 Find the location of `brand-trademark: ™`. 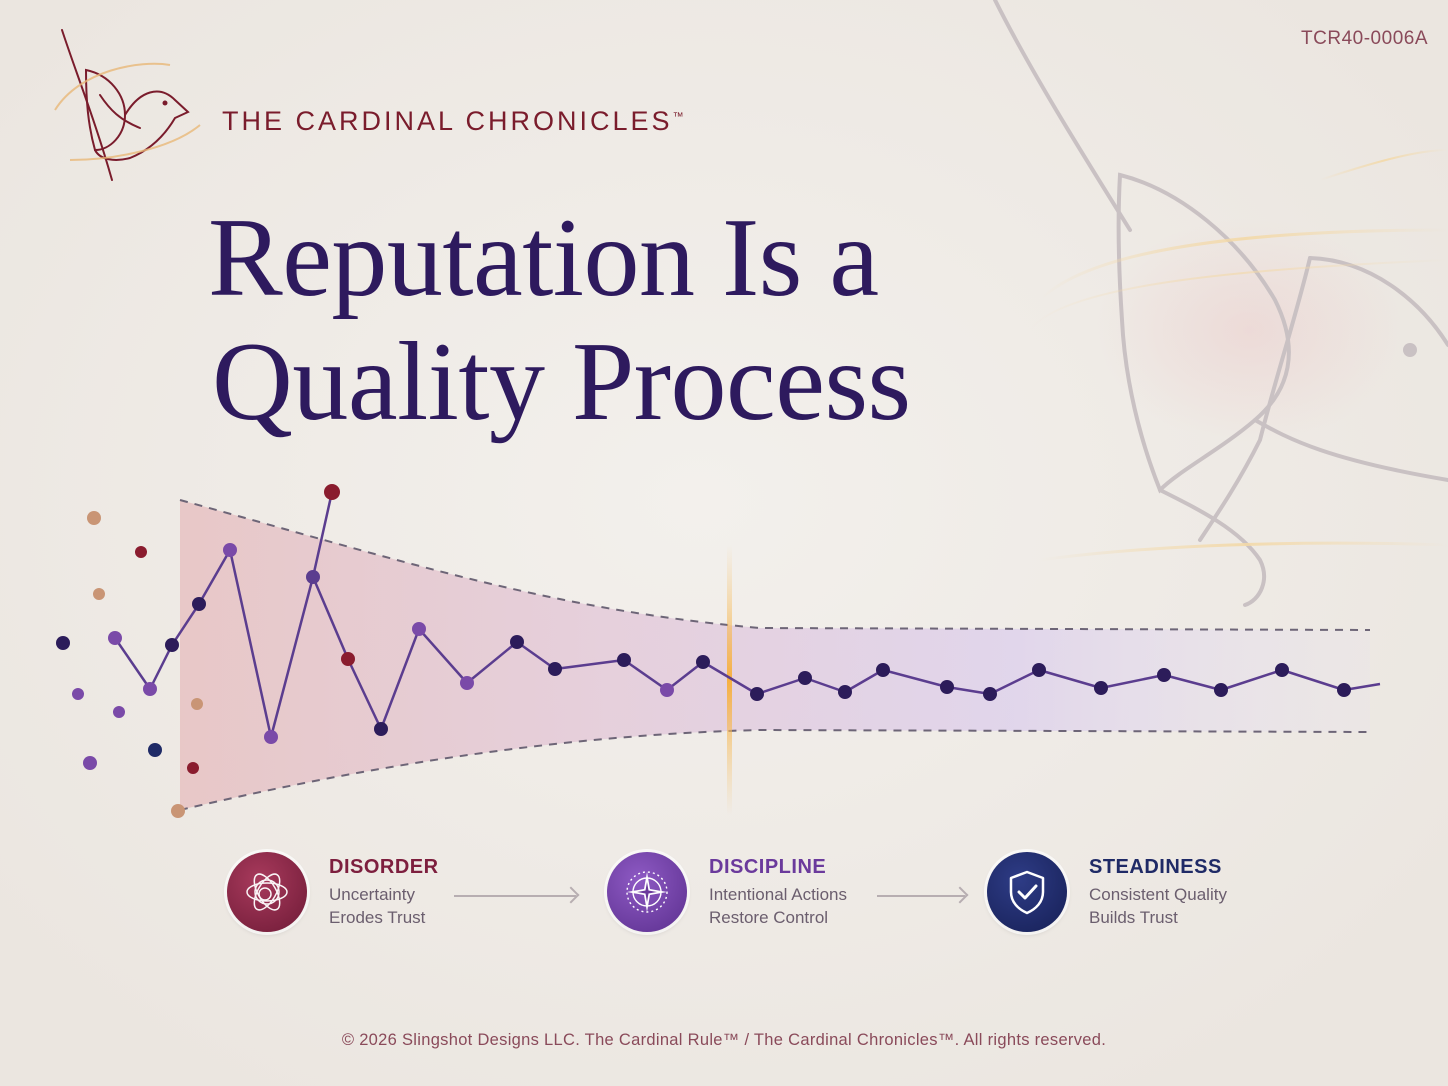

brand-trademark: ™ is located at coordinates (678, 117).